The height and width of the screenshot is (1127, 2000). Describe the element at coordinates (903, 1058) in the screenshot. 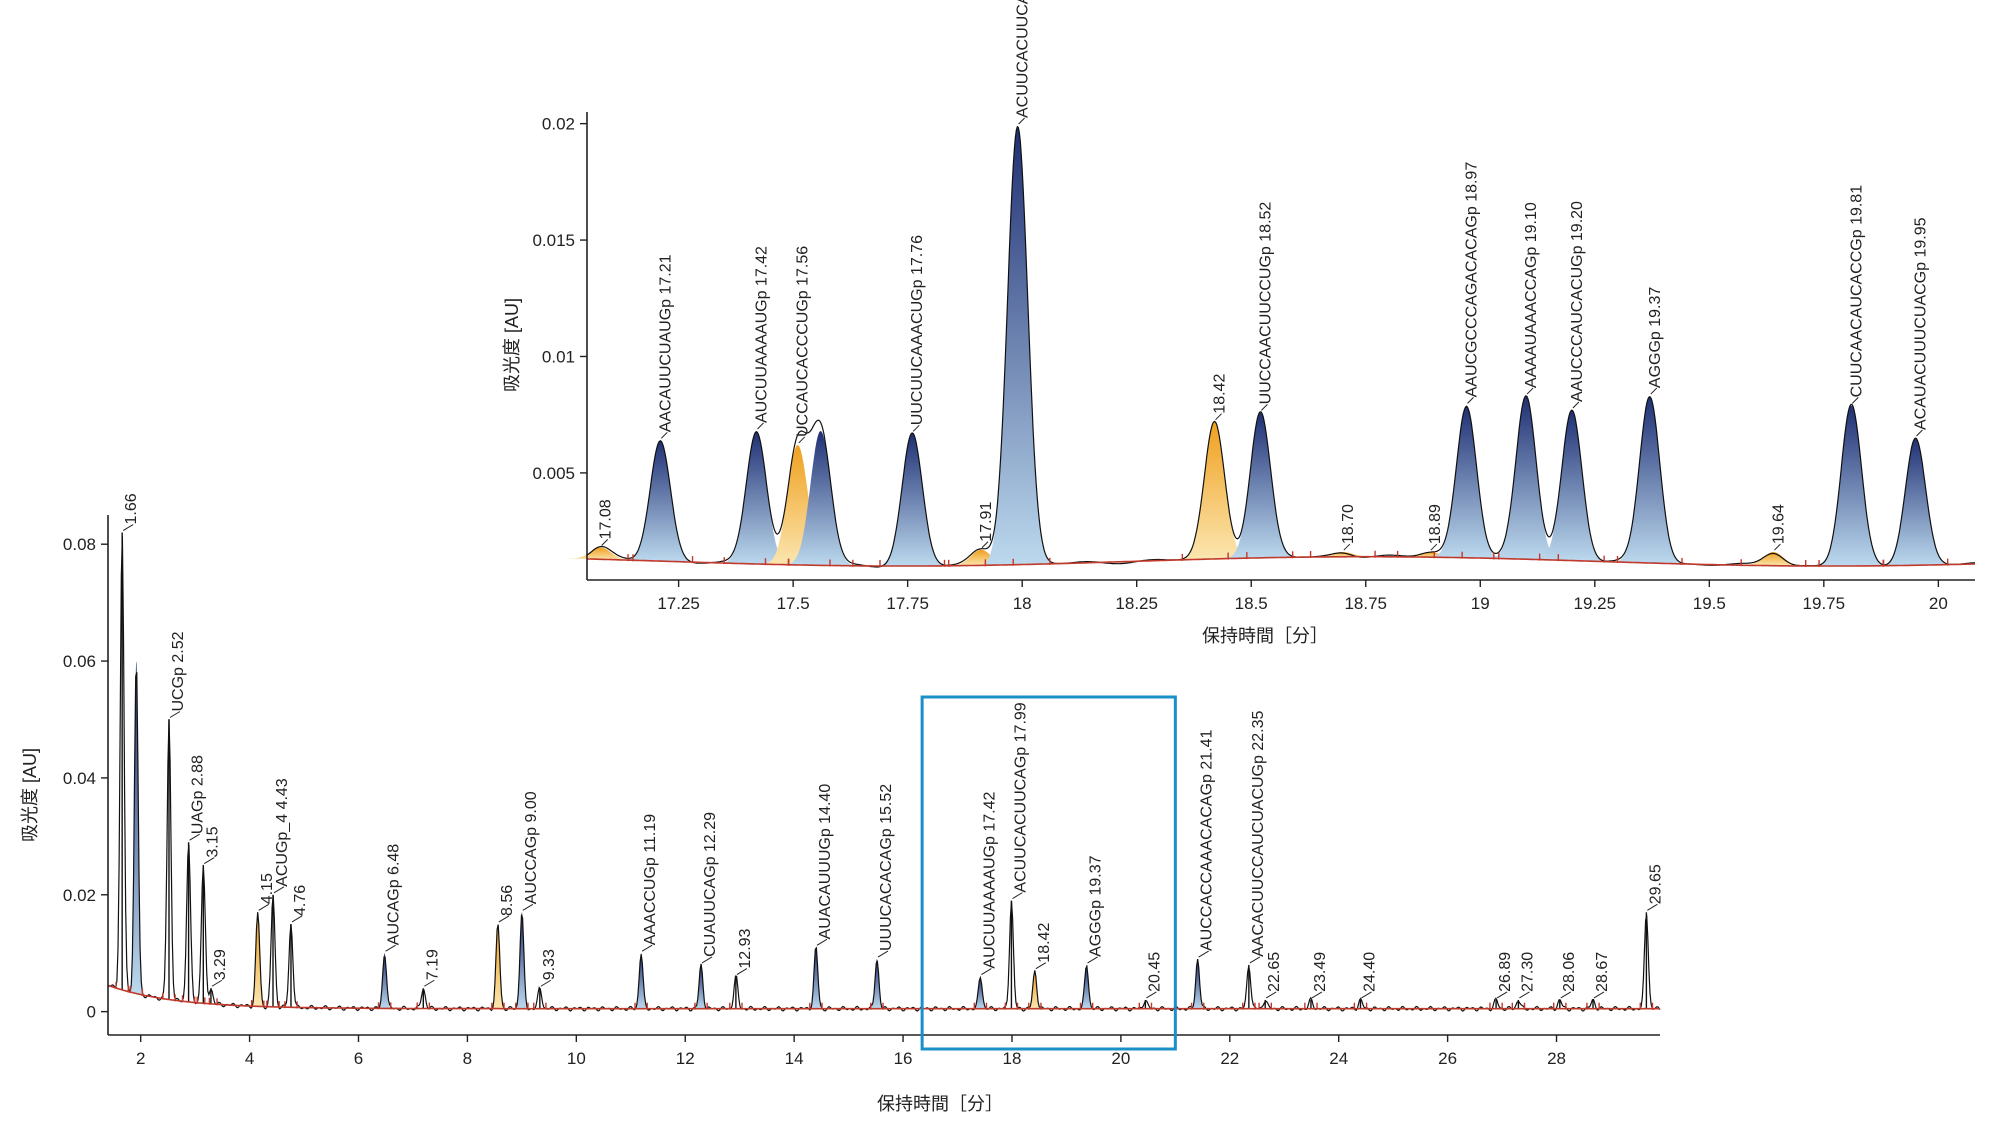

I see `x-tick-label: 16` at that location.